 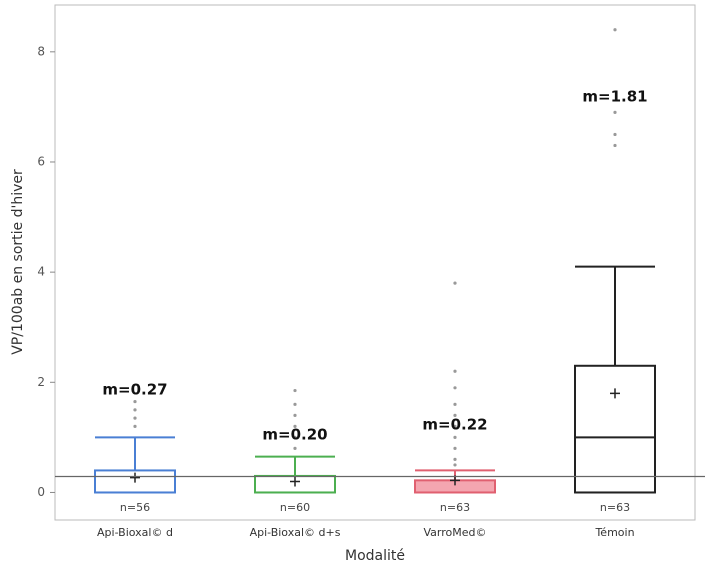 What do you see at coordinates (375, 556) in the screenshot?
I see `x-axis-title: Modalité` at bounding box center [375, 556].